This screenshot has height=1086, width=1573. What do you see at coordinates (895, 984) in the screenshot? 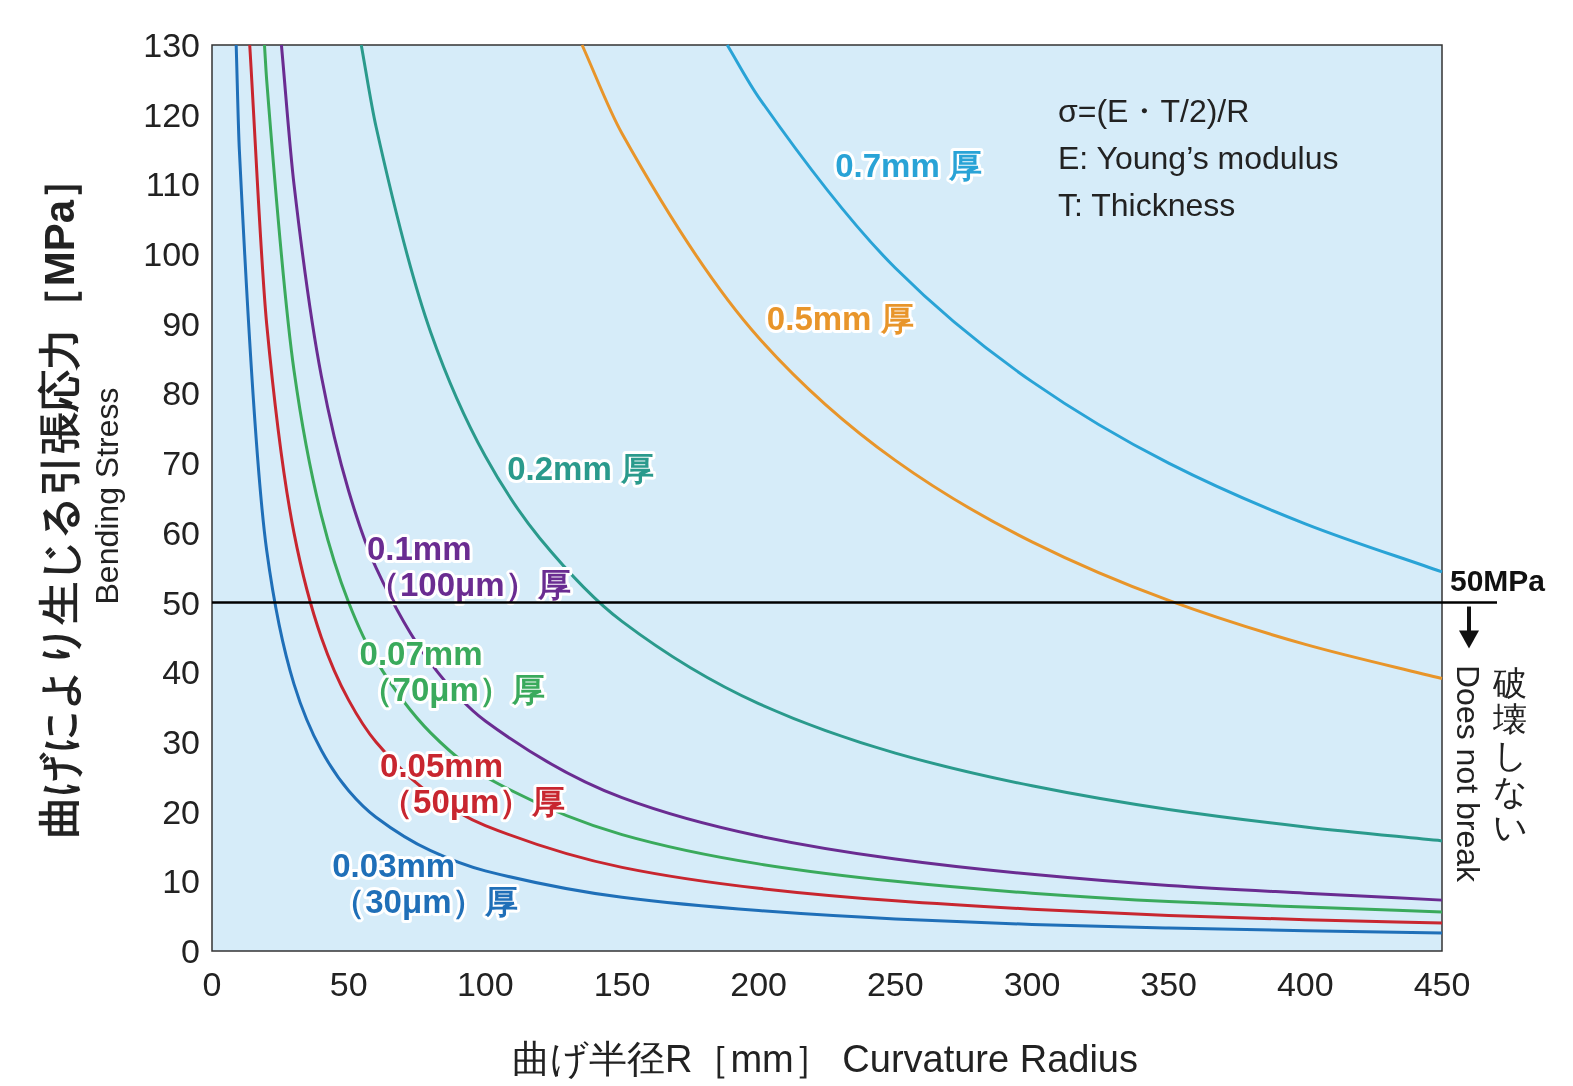
I see `x-tick-label: 250` at bounding box center [895, 984].